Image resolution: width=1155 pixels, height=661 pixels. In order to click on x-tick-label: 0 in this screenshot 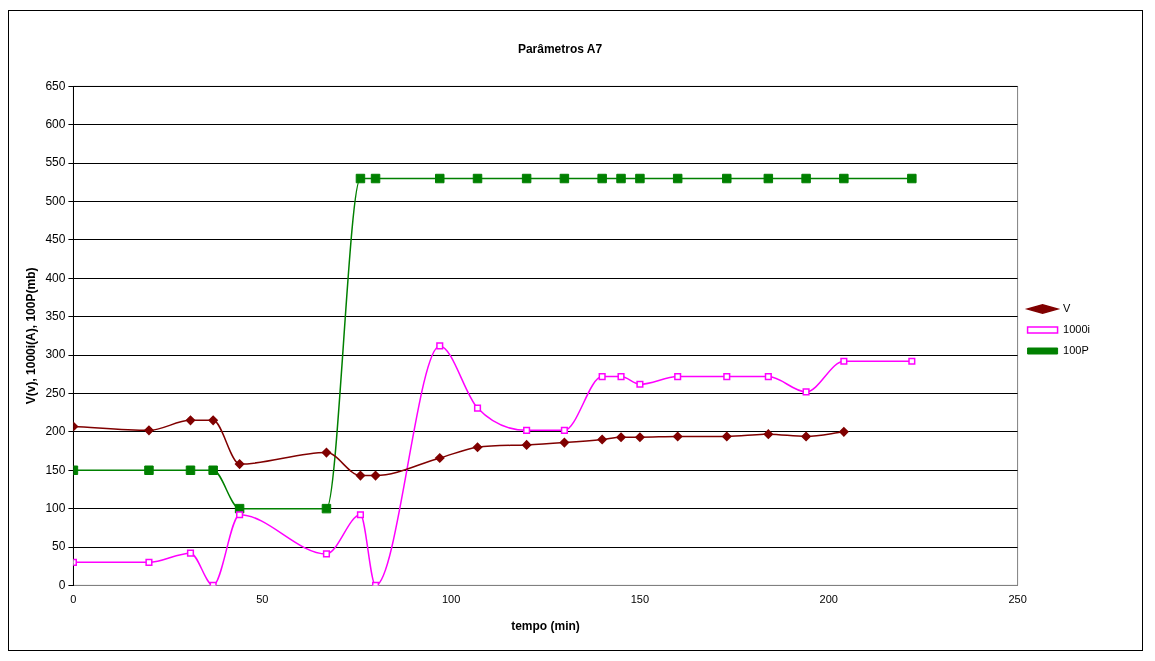, I will do `click(73, 599)`.